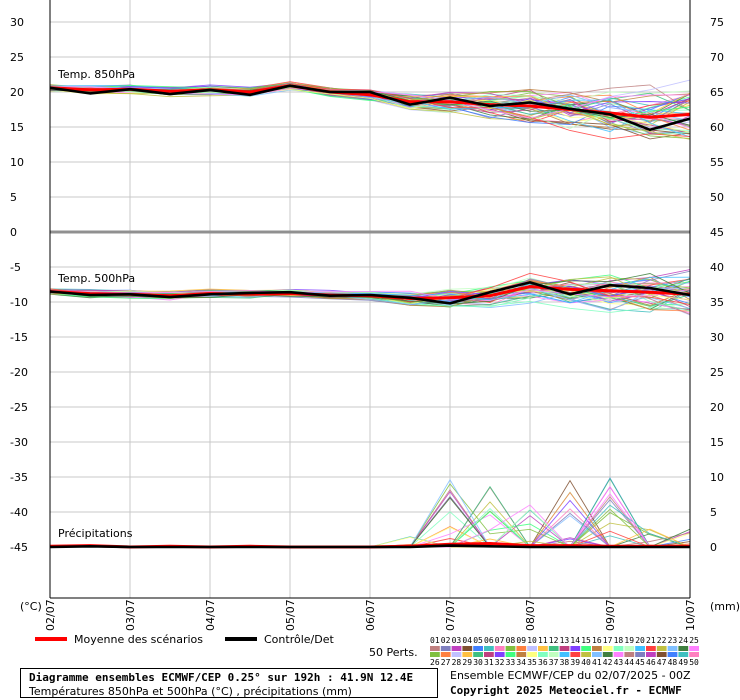 This screenshot has width=740, height=700. Describe the element at coordinates (31, 606) in the screenshot. I see `left-unit-label: (°C)` at that location.